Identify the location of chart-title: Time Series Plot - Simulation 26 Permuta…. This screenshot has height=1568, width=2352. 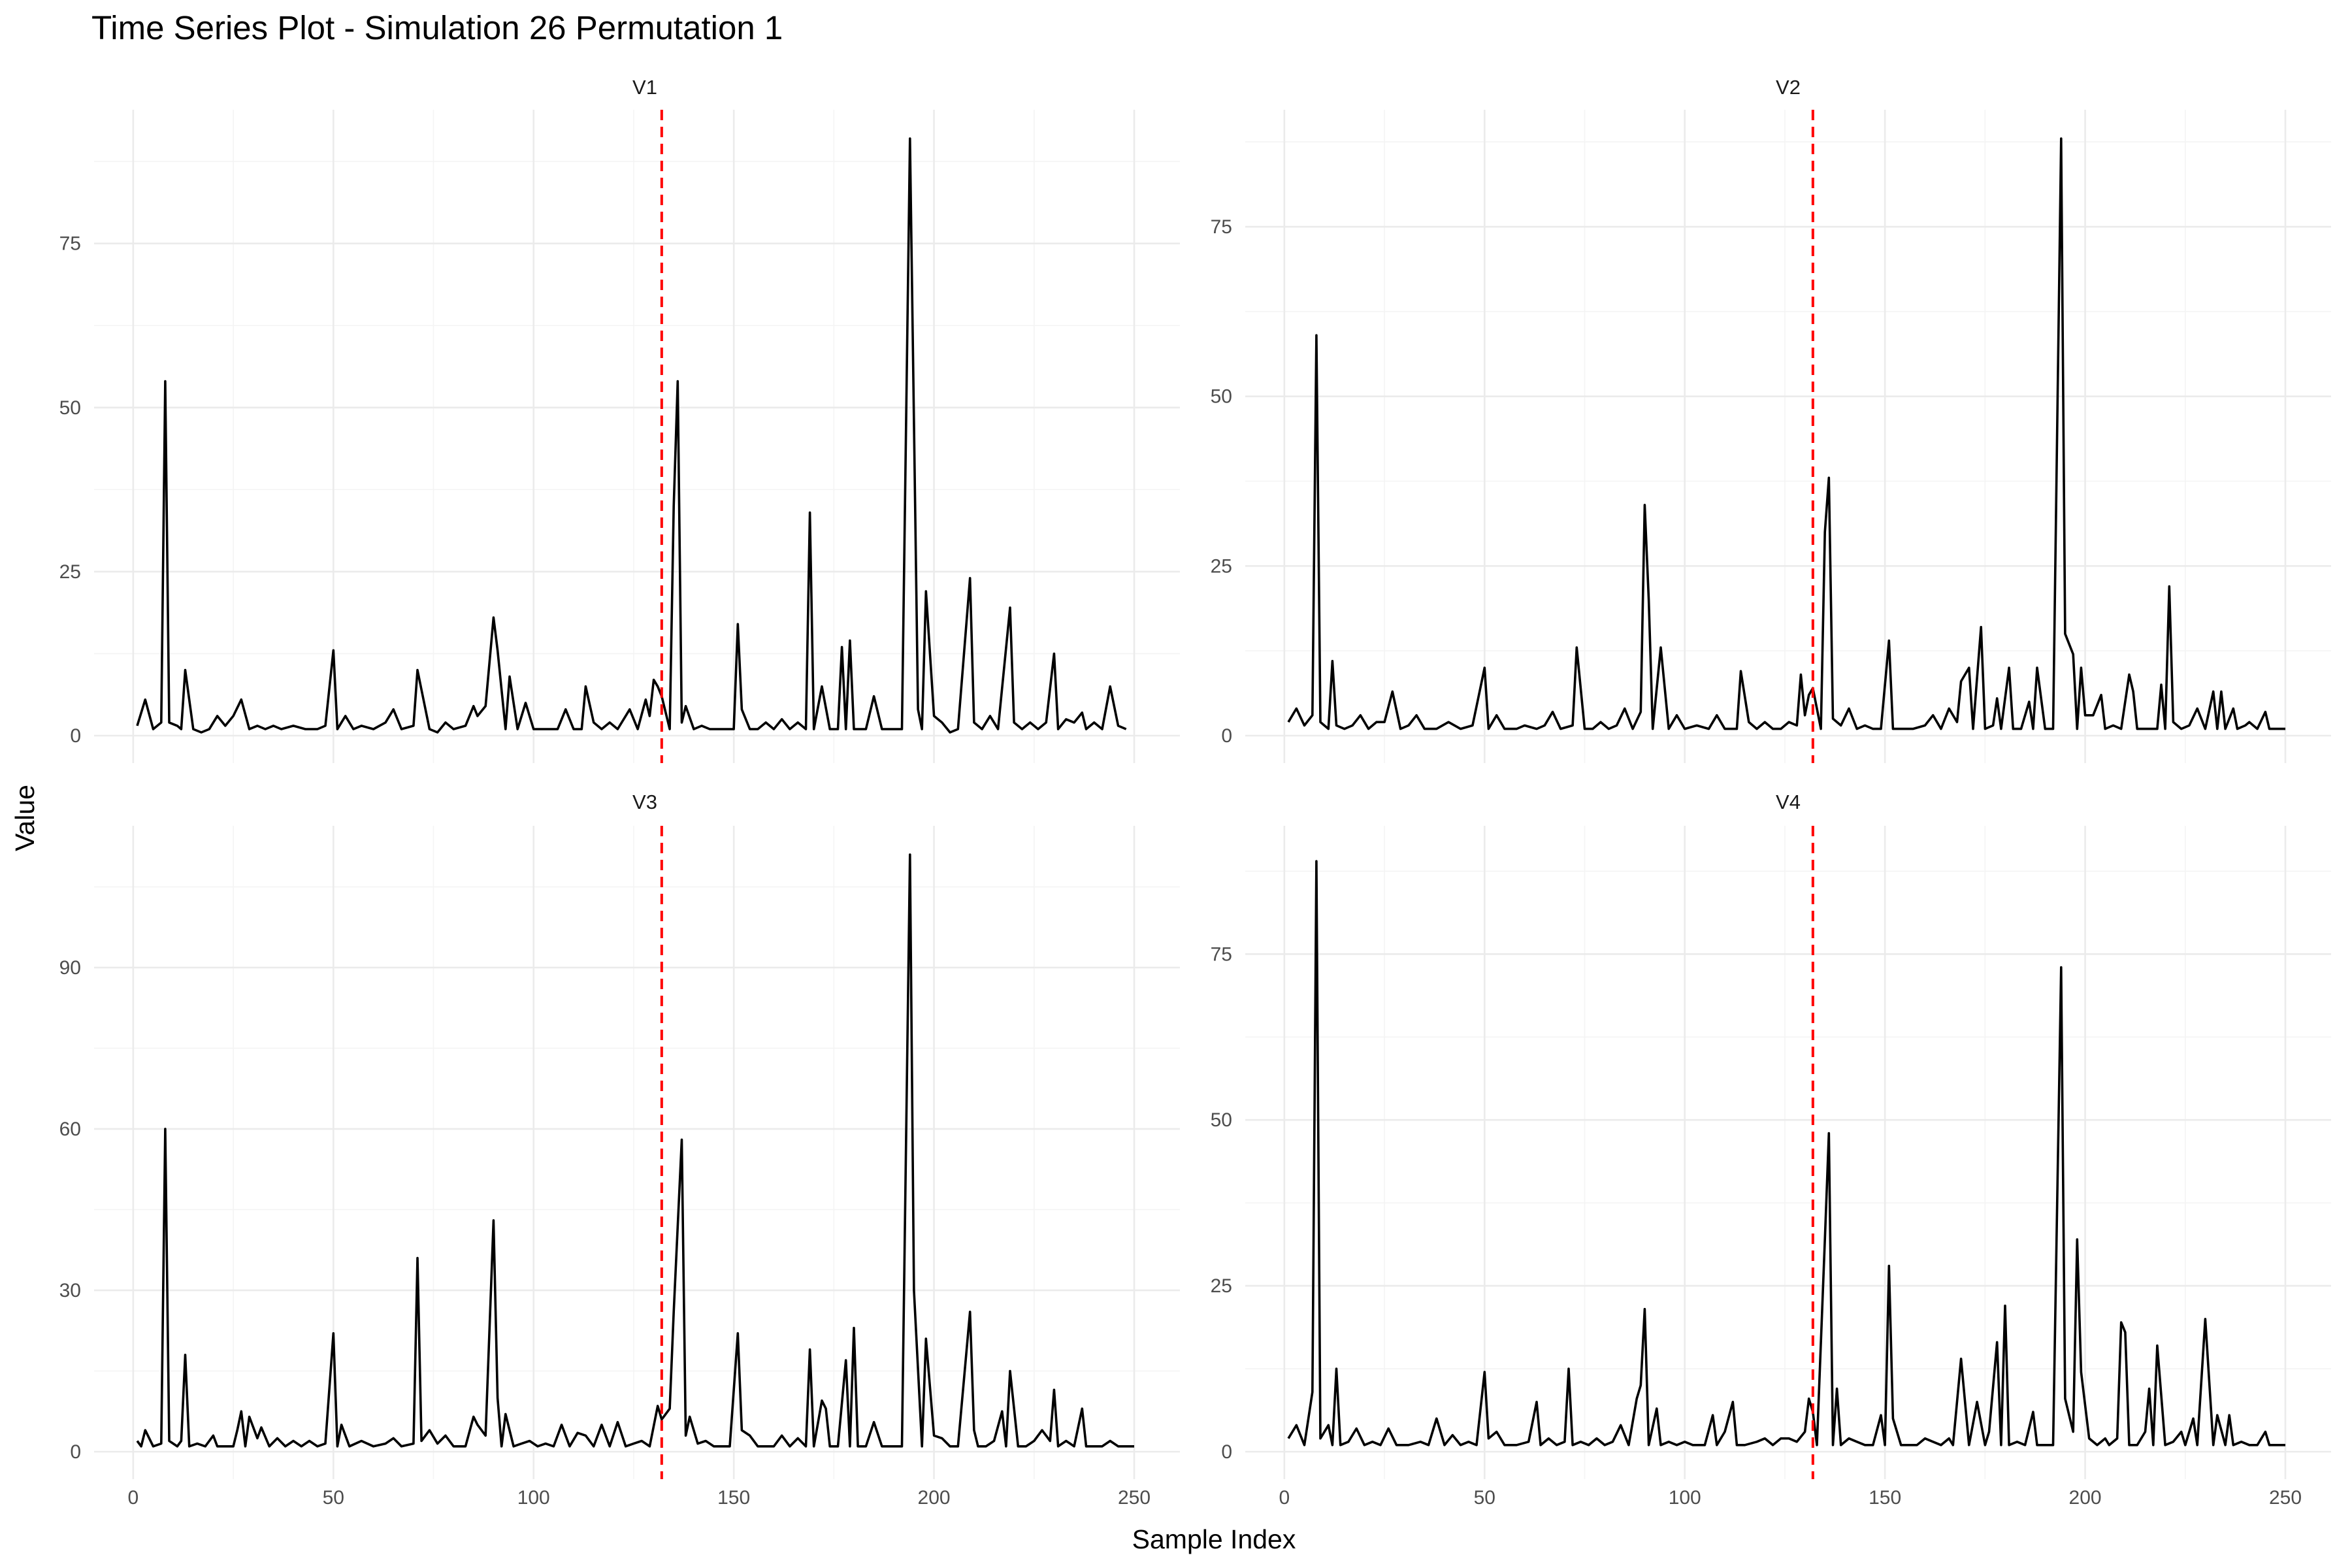
(437, 27).